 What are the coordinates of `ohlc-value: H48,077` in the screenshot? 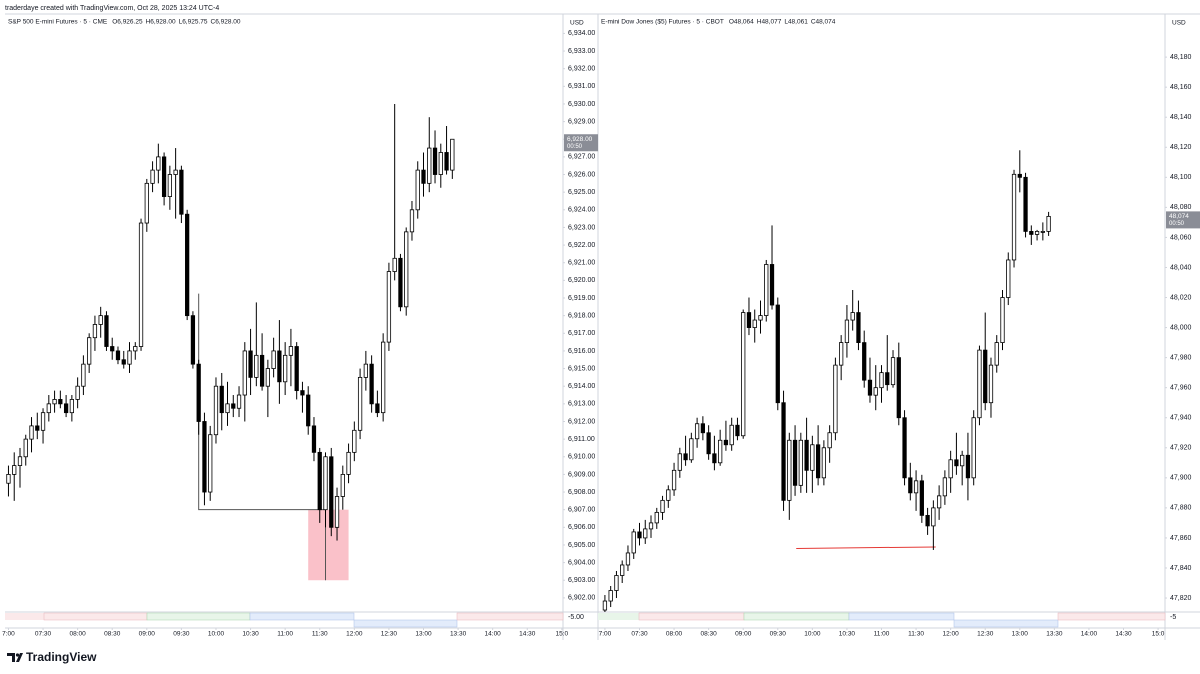 It's located at (769, 22).